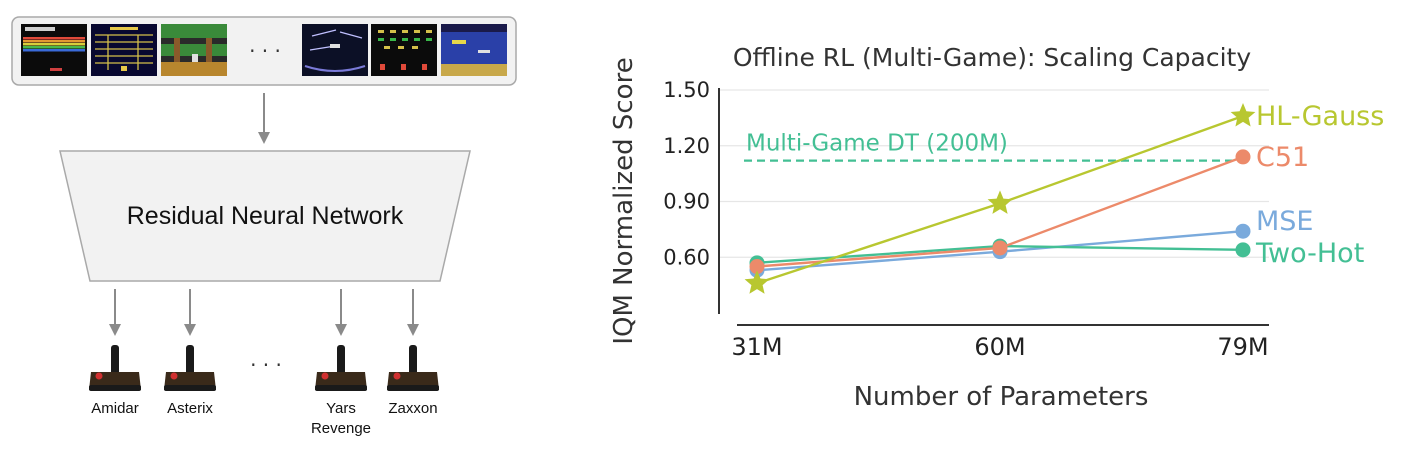 The height and width of the screenshot is (454, 1423). Describe the element at coordinates (115, 408) in the screenshot. I see `game-label-amidar: Amidar` at that location.